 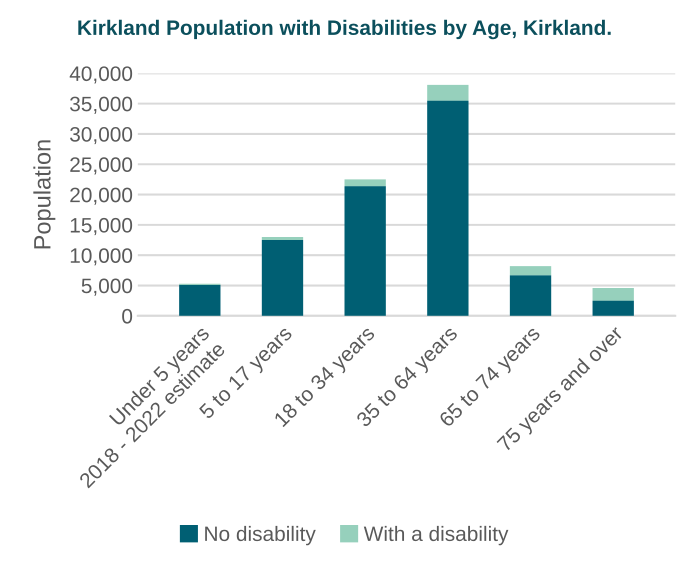 What do you see at coordinates (101, 135) in the screenshot?
I see `y-tick-label: 30,000` at bounding box center [101, 135].